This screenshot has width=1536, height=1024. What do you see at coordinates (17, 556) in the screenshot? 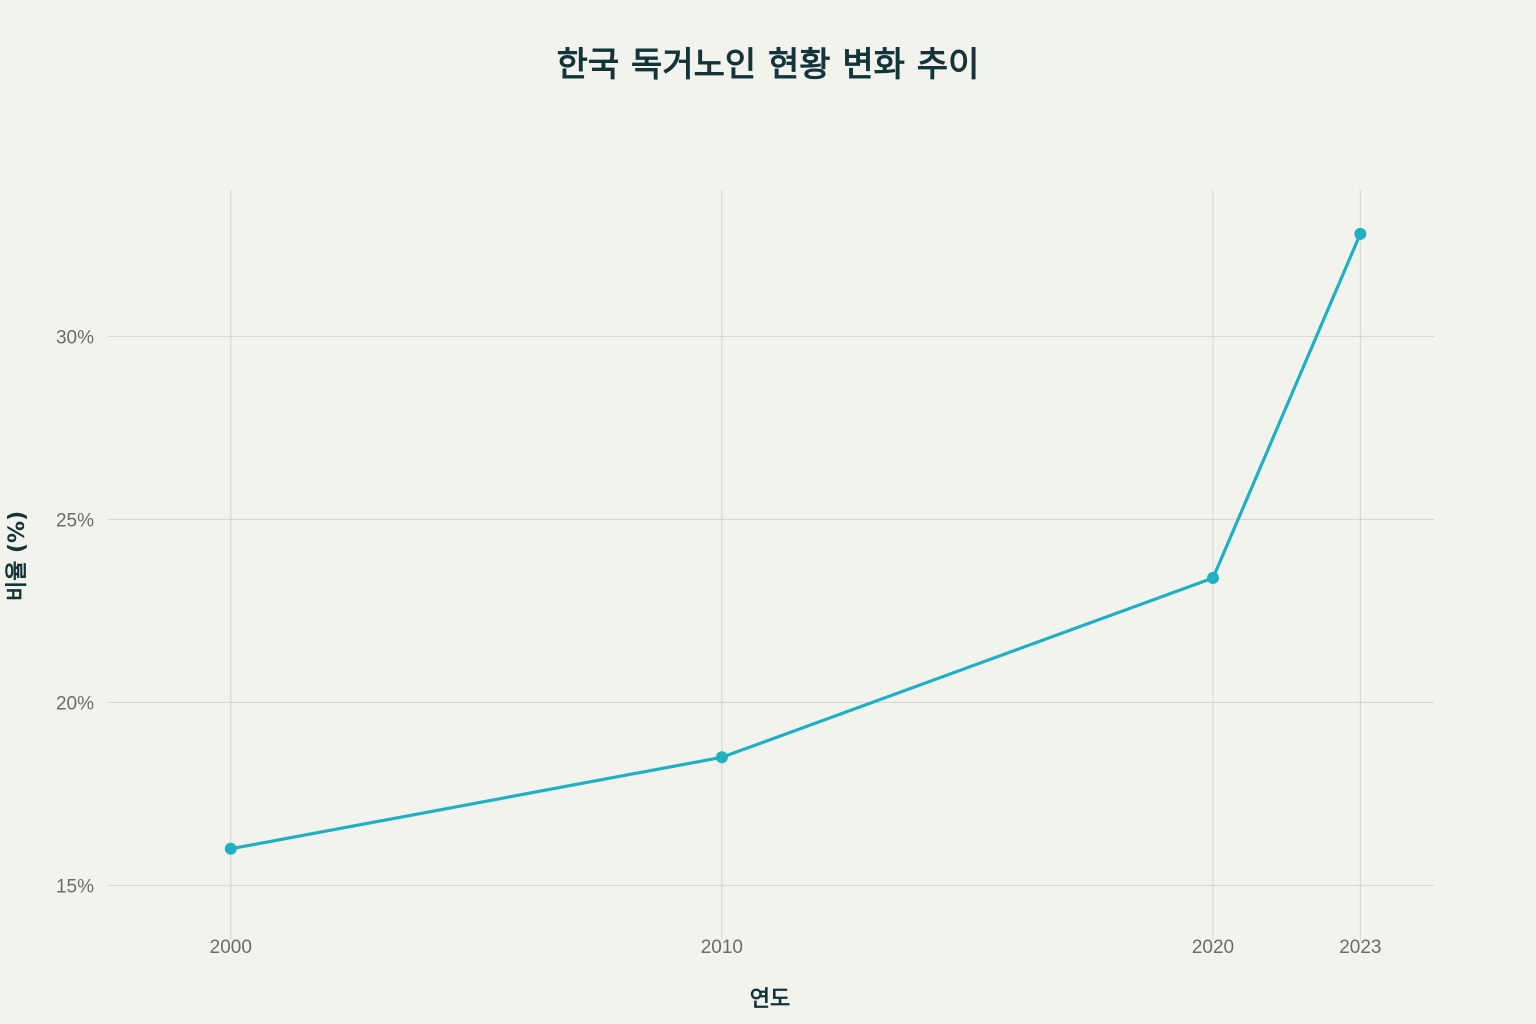
I see `y-axis-title: 비율 (%)` at bounding box center [17, 556].